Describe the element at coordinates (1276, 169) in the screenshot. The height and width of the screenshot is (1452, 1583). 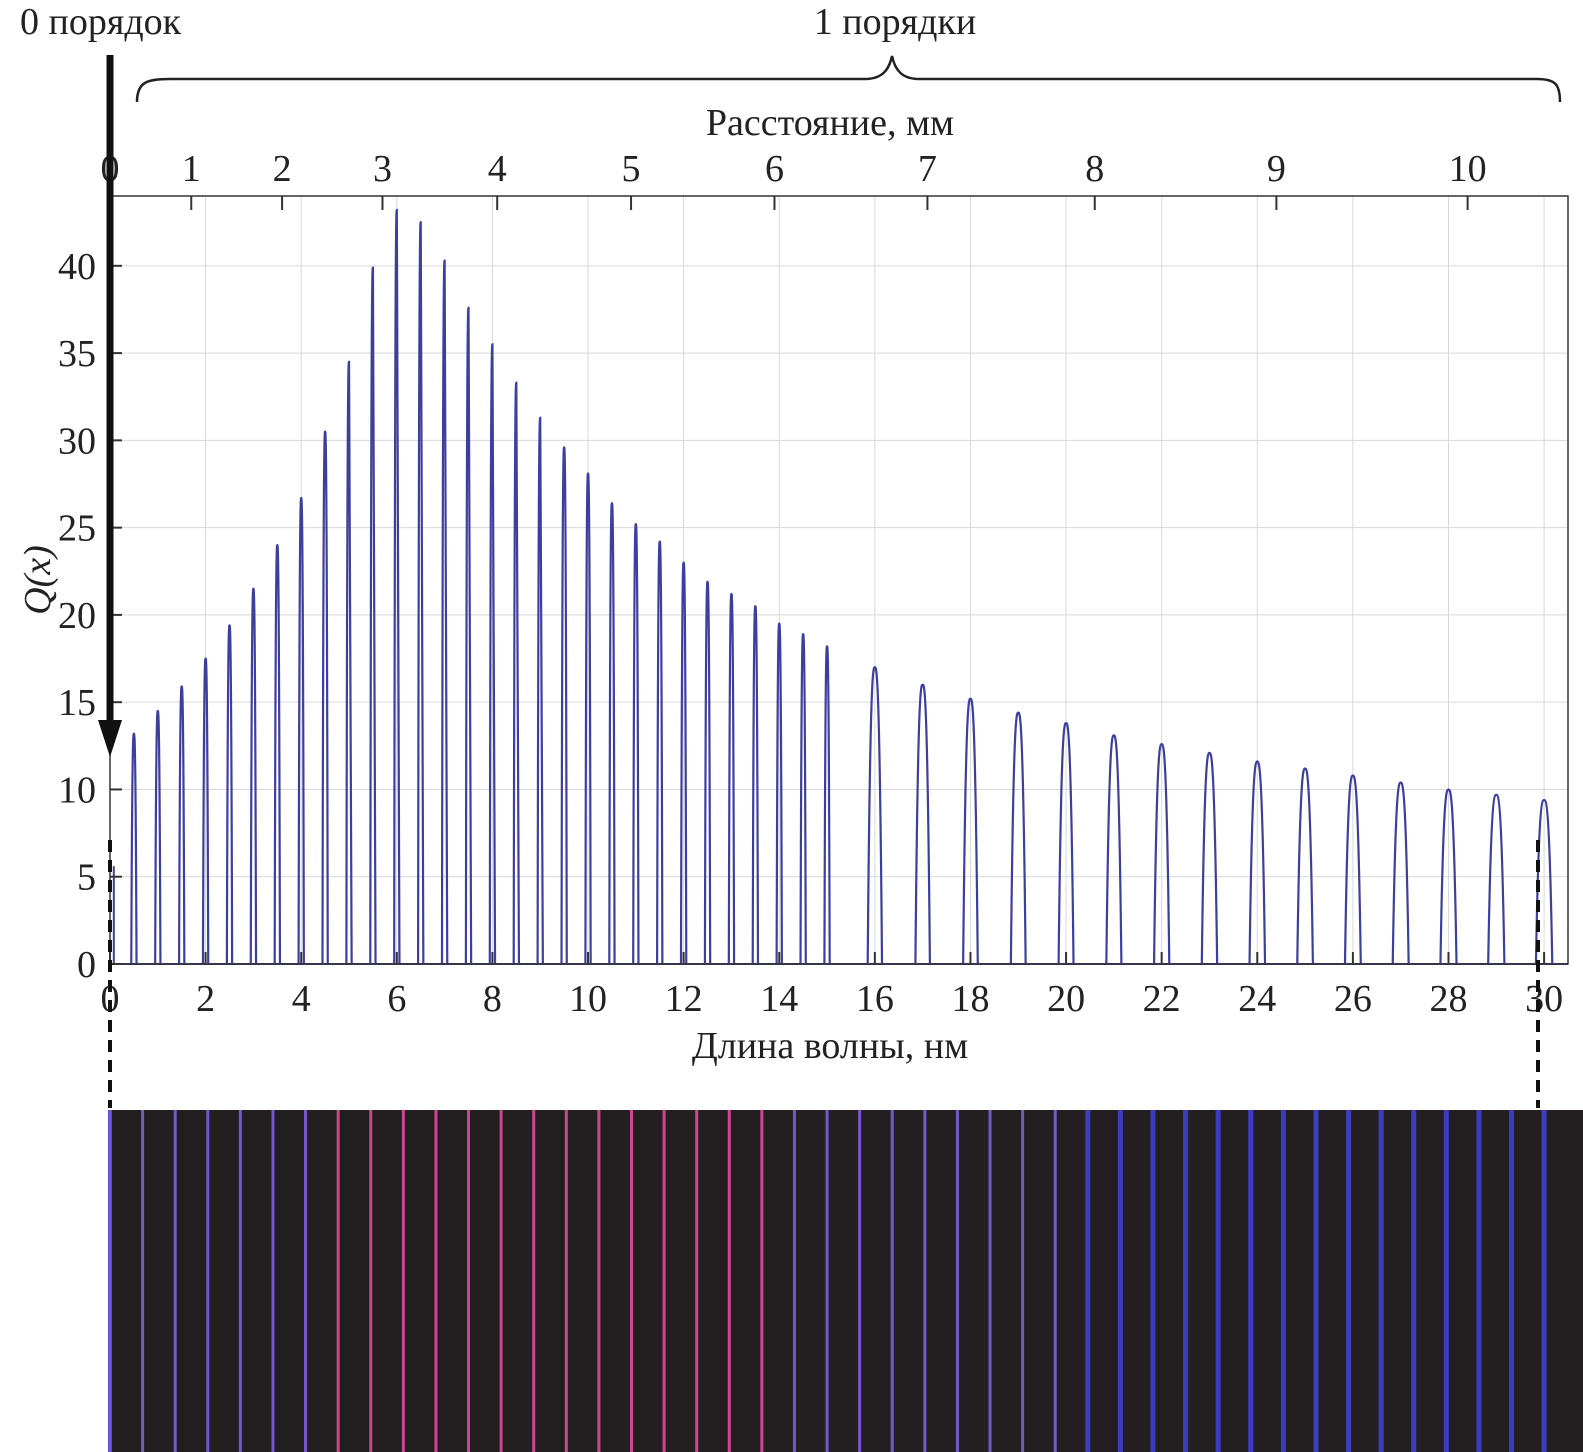
I see `top-tick-label: 9` at that location.